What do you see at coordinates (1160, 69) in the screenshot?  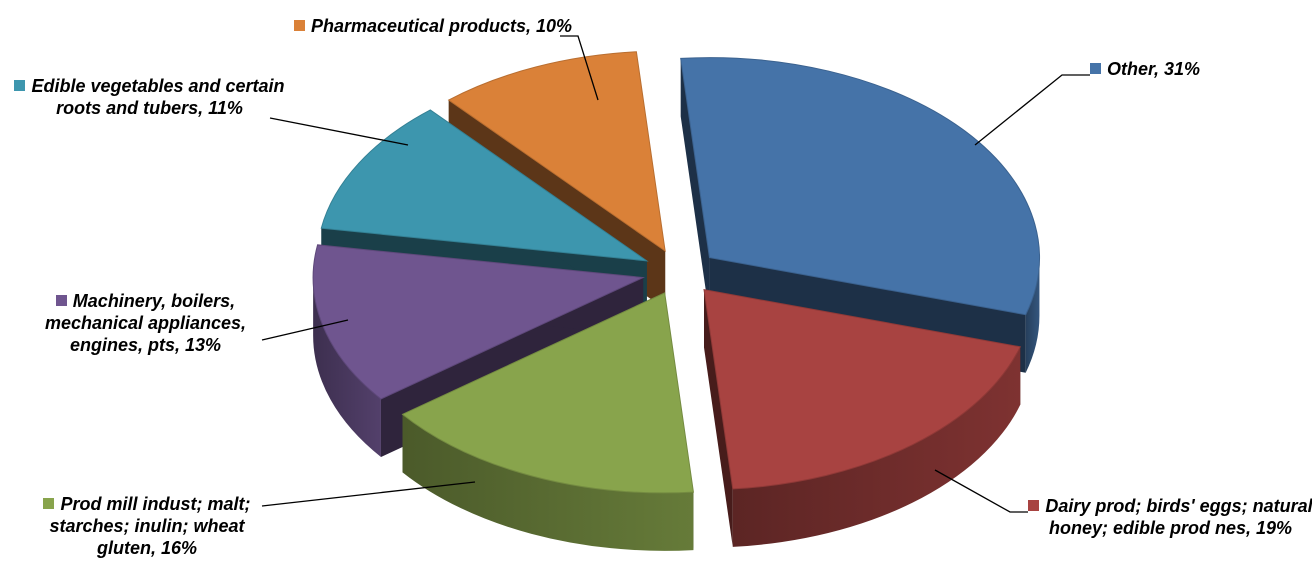 I see `slice-label-other: Other, 31%` at bounding box center [1160, 69].